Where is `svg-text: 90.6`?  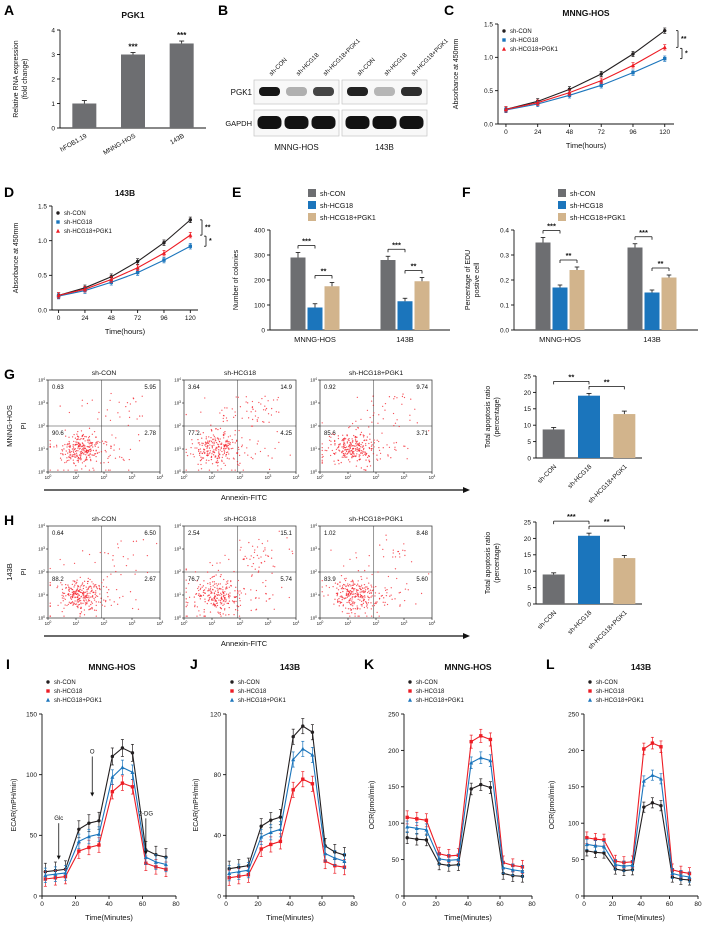
svg-text: 90.6 is located at coordinates (58, 434).